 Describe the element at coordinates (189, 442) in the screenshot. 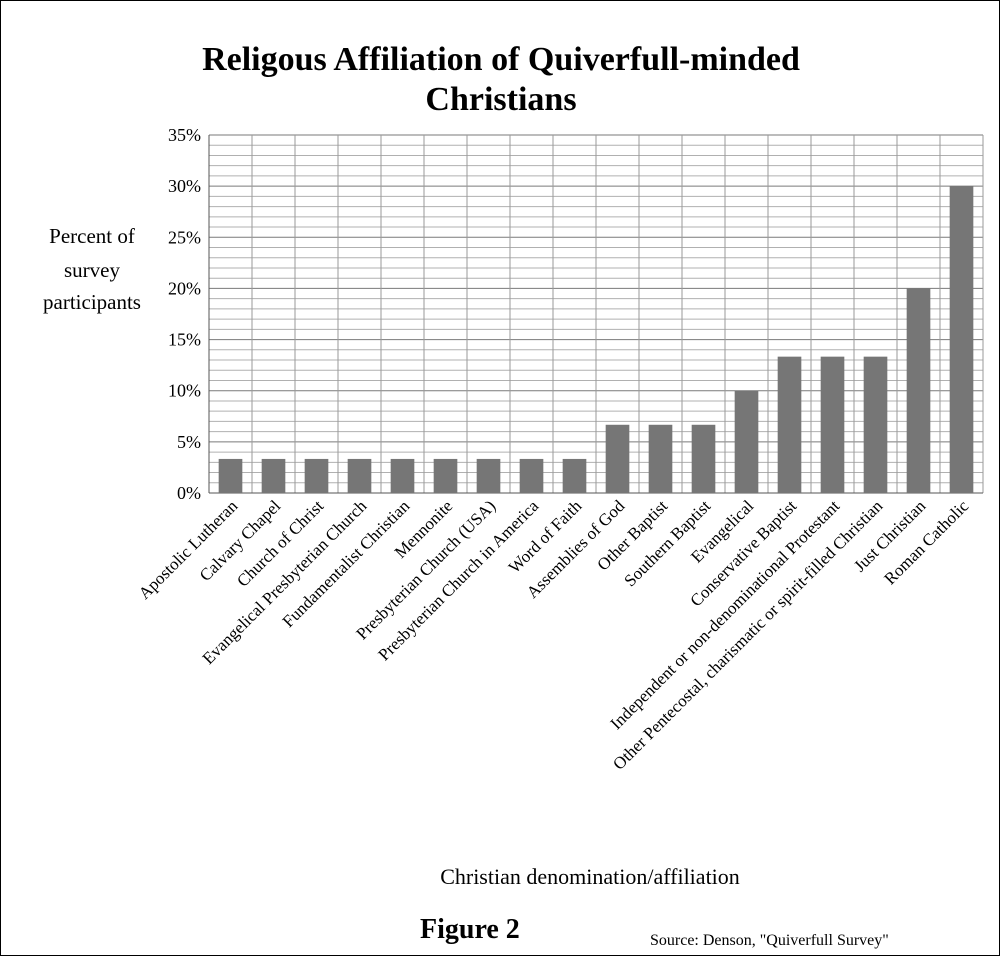

I see `y-tick-label: 5%` at that location.